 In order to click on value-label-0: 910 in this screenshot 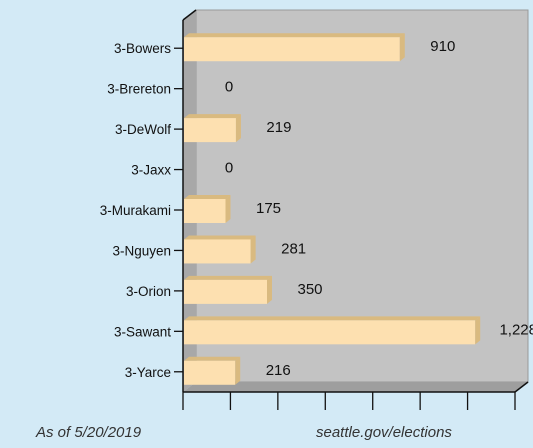, I will do `click(442, 46)`.